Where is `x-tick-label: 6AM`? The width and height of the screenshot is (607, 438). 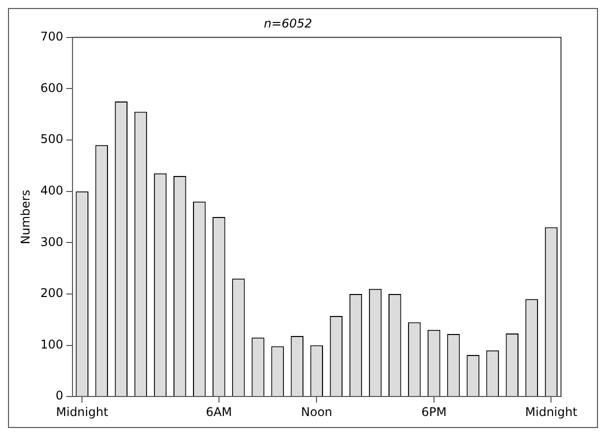 x-tick-label: 6AM is located at coordinates (219, 411).